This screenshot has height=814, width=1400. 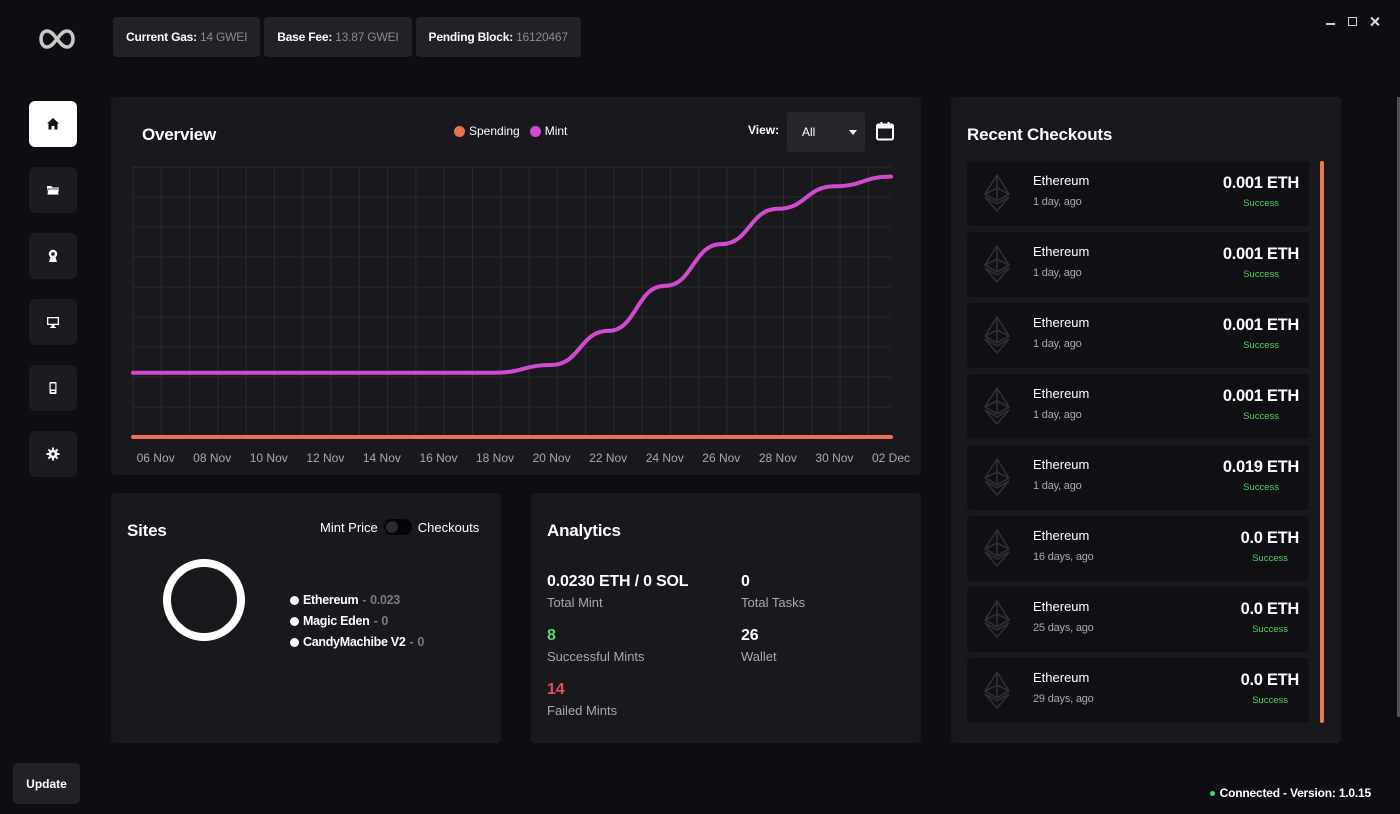 What do you see at coordinates (1063, 628) in the screenshot?
I see `checkout-time: 25 days, ago` at bounding box center [1063, 628].